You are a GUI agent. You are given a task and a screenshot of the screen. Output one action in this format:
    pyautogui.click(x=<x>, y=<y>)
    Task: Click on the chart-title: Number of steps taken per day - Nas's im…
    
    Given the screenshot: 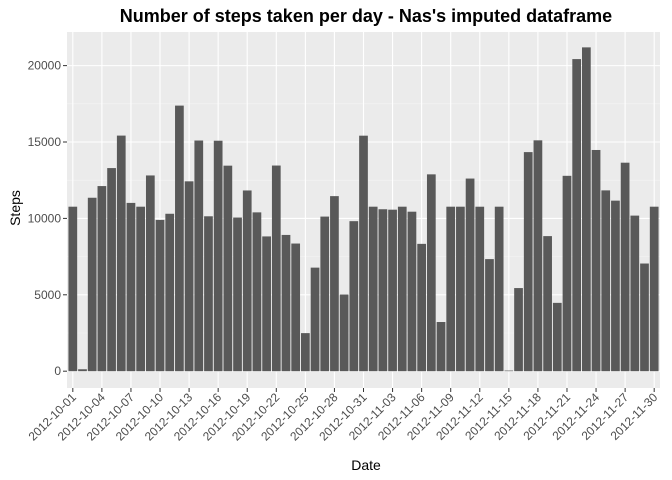 What is the action you would take?
    pyautogui.click(x=366, y=16)
    